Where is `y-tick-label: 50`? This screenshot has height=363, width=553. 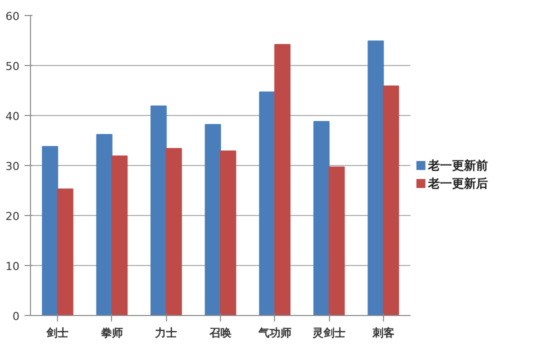
y-tick-label: 50 is located at coordinates (13, 66).